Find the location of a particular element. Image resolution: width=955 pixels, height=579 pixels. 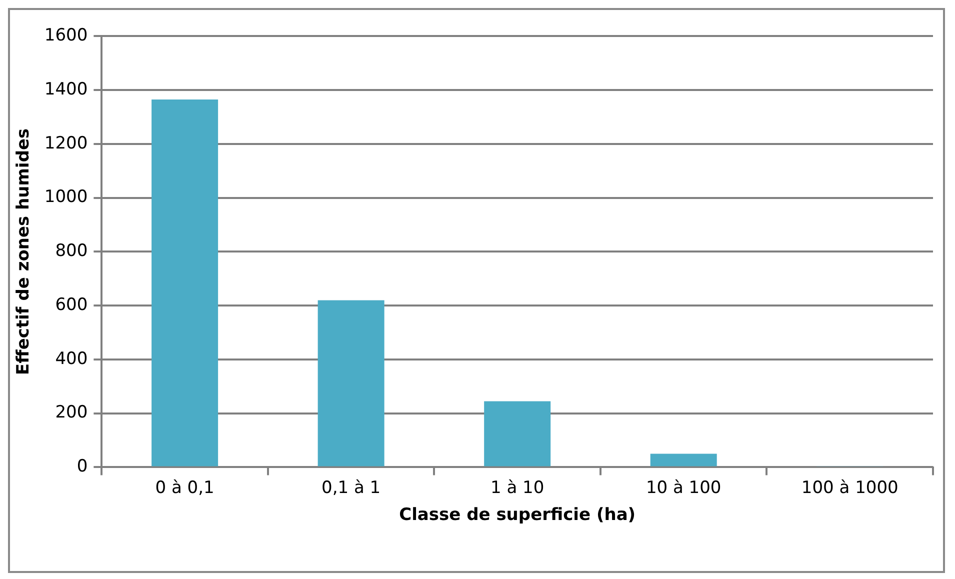

y-tick-label: 200 is located at coordinates (71, 412).